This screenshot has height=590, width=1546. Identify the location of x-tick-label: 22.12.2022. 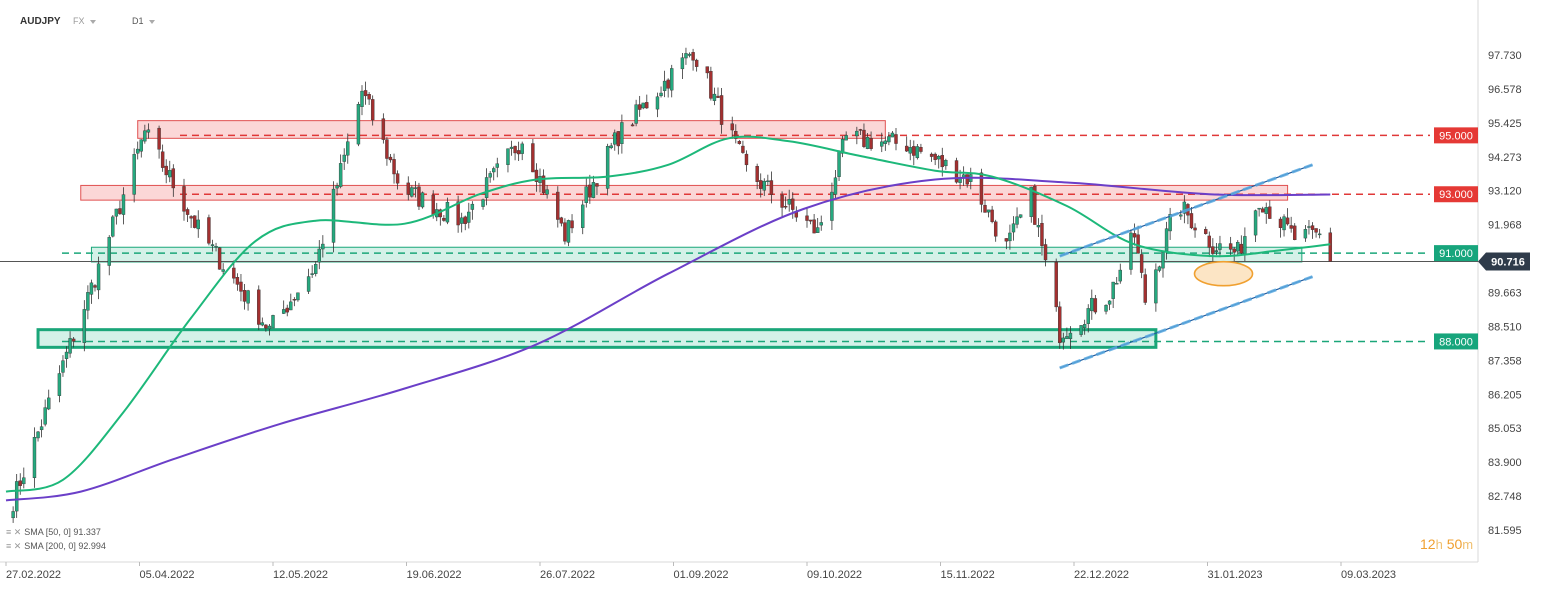
(1101, 575).